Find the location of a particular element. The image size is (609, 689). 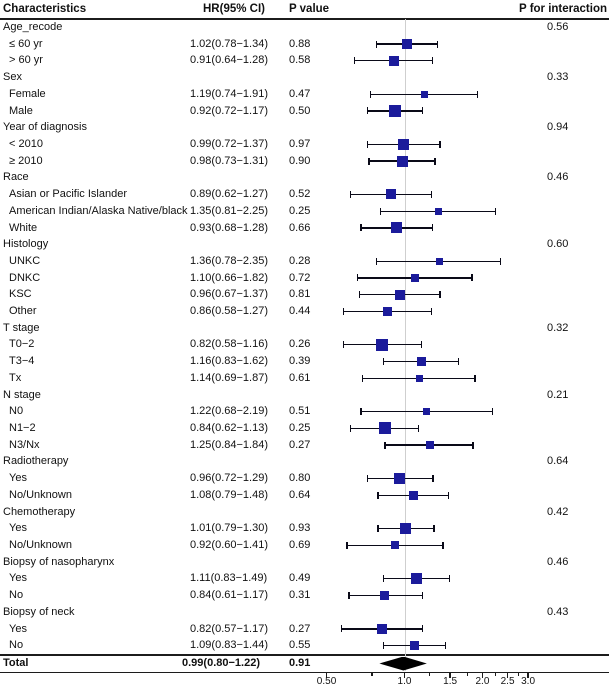

row-label: UNKC is located at coordinates (25, 260).